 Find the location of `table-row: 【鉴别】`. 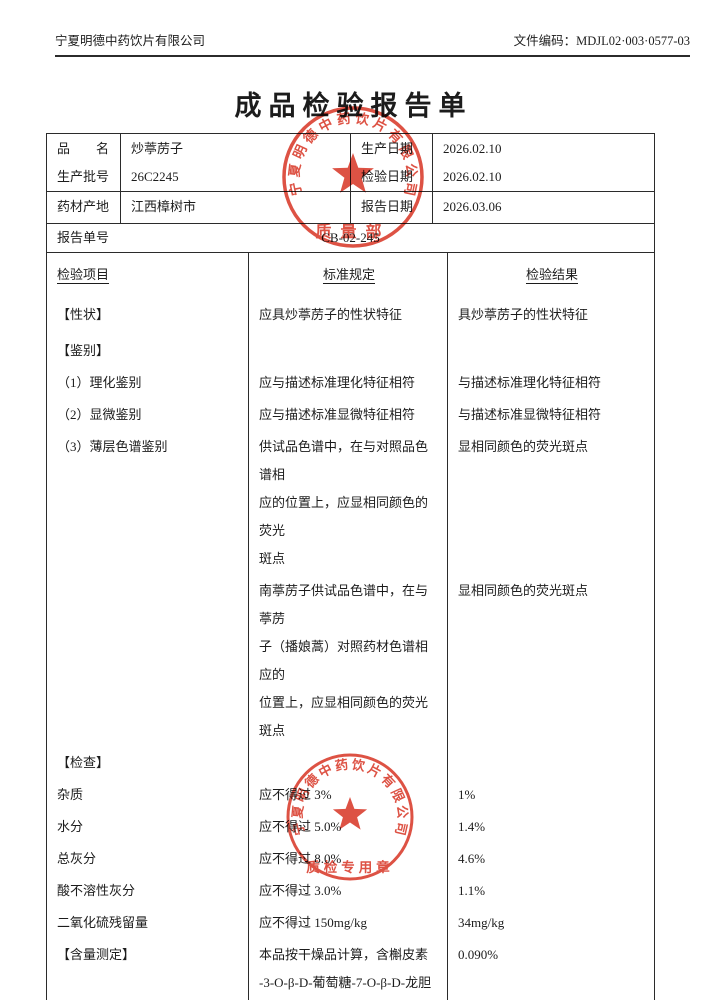

table-row: 【鉴别】 is located at coordinates (350, 349).